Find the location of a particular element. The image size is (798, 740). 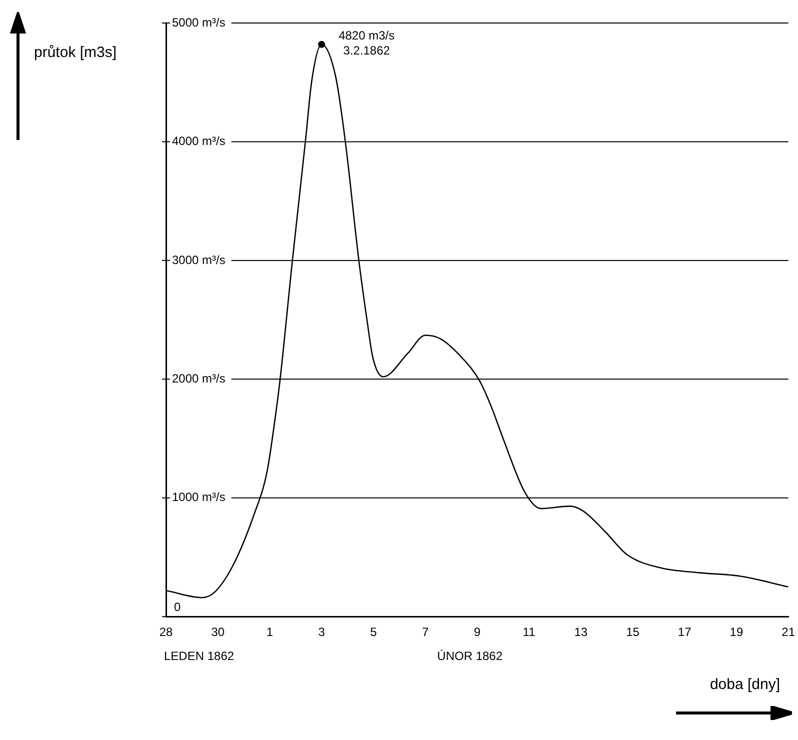

x-tick-label: 13 is located at coordinates (581, 632).